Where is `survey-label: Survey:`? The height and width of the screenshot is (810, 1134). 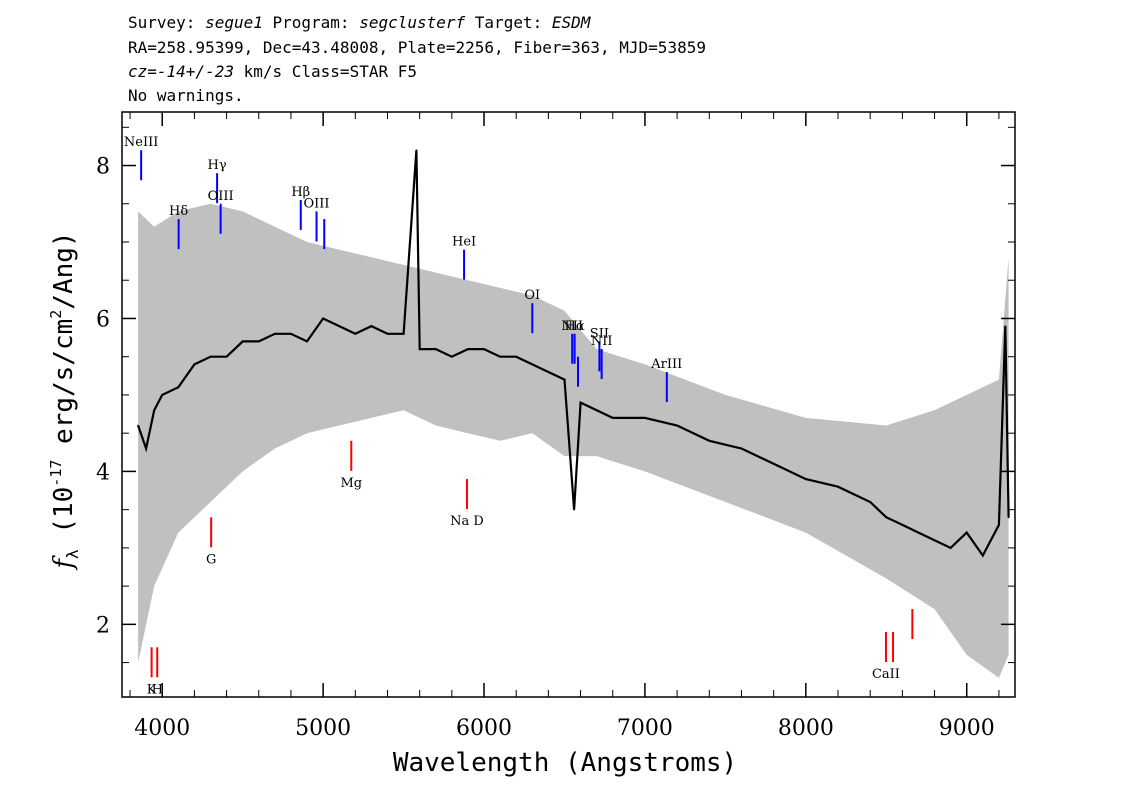
survey-label: Survey: is located at coordinates (167, 22).